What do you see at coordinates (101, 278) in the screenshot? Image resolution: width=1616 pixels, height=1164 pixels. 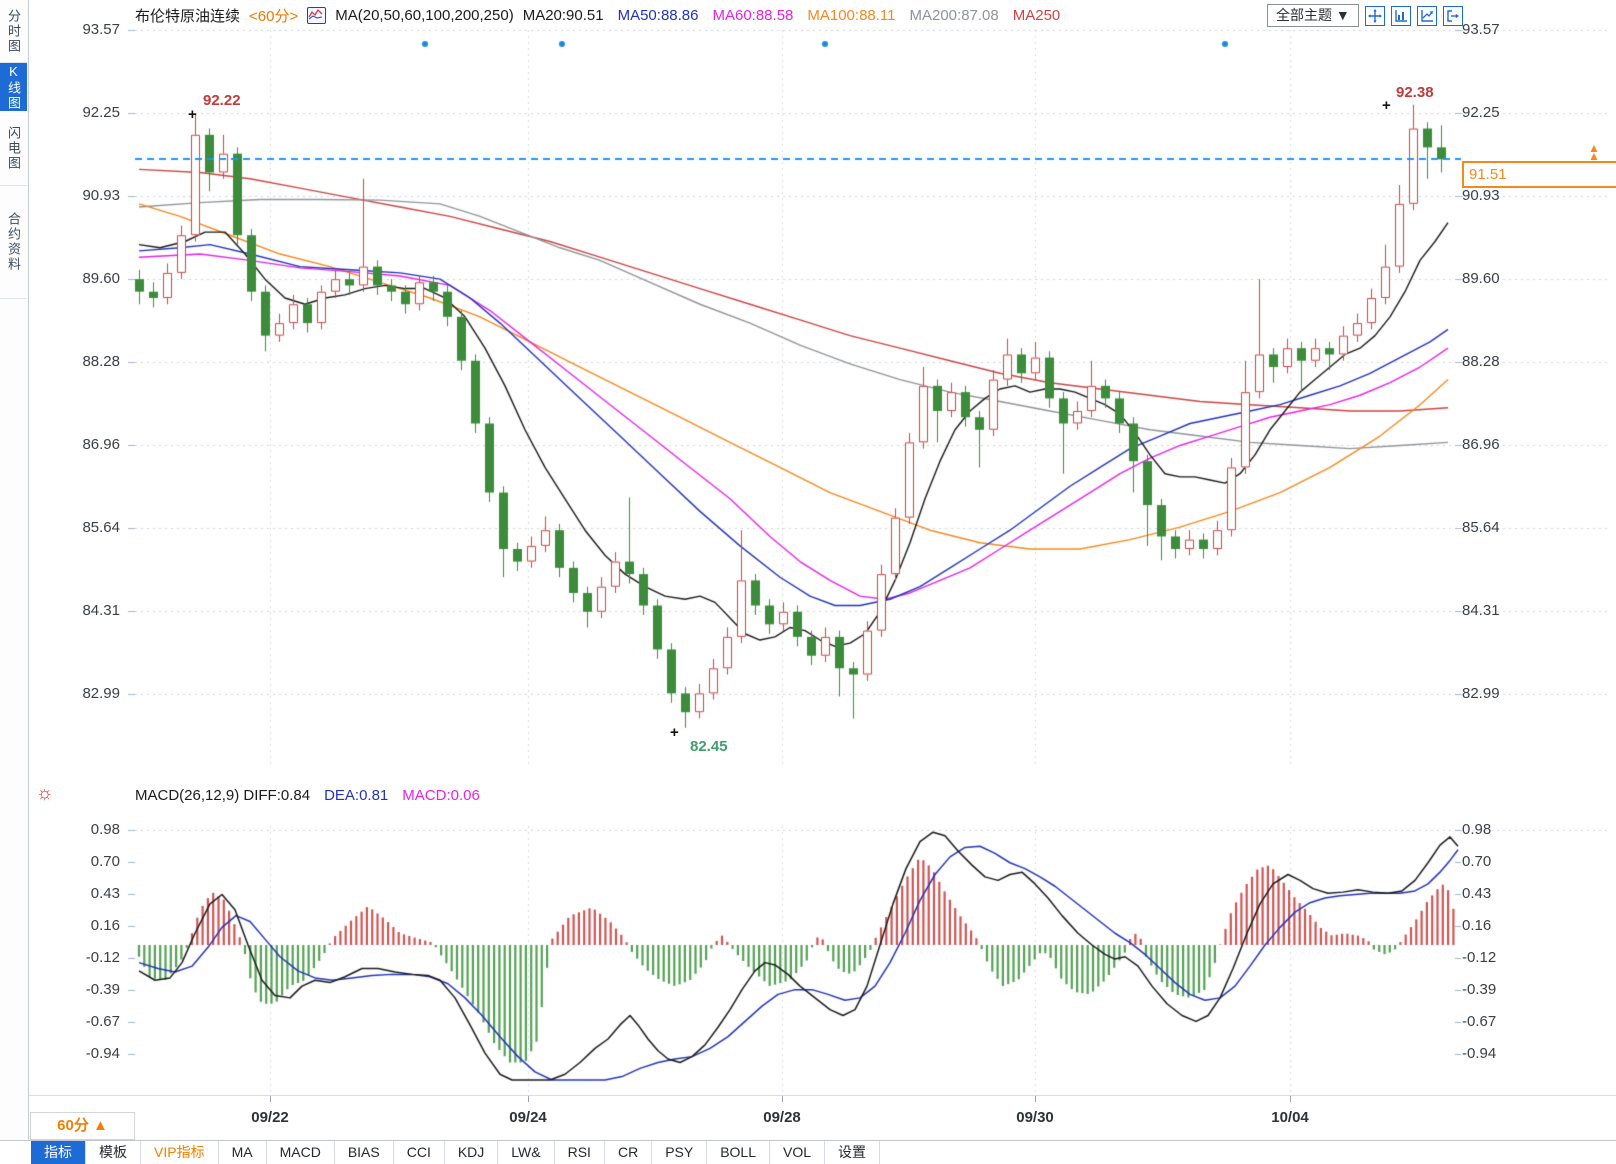 I see `price-axis-left-3: 89.60` at bounding box center [101, 278].